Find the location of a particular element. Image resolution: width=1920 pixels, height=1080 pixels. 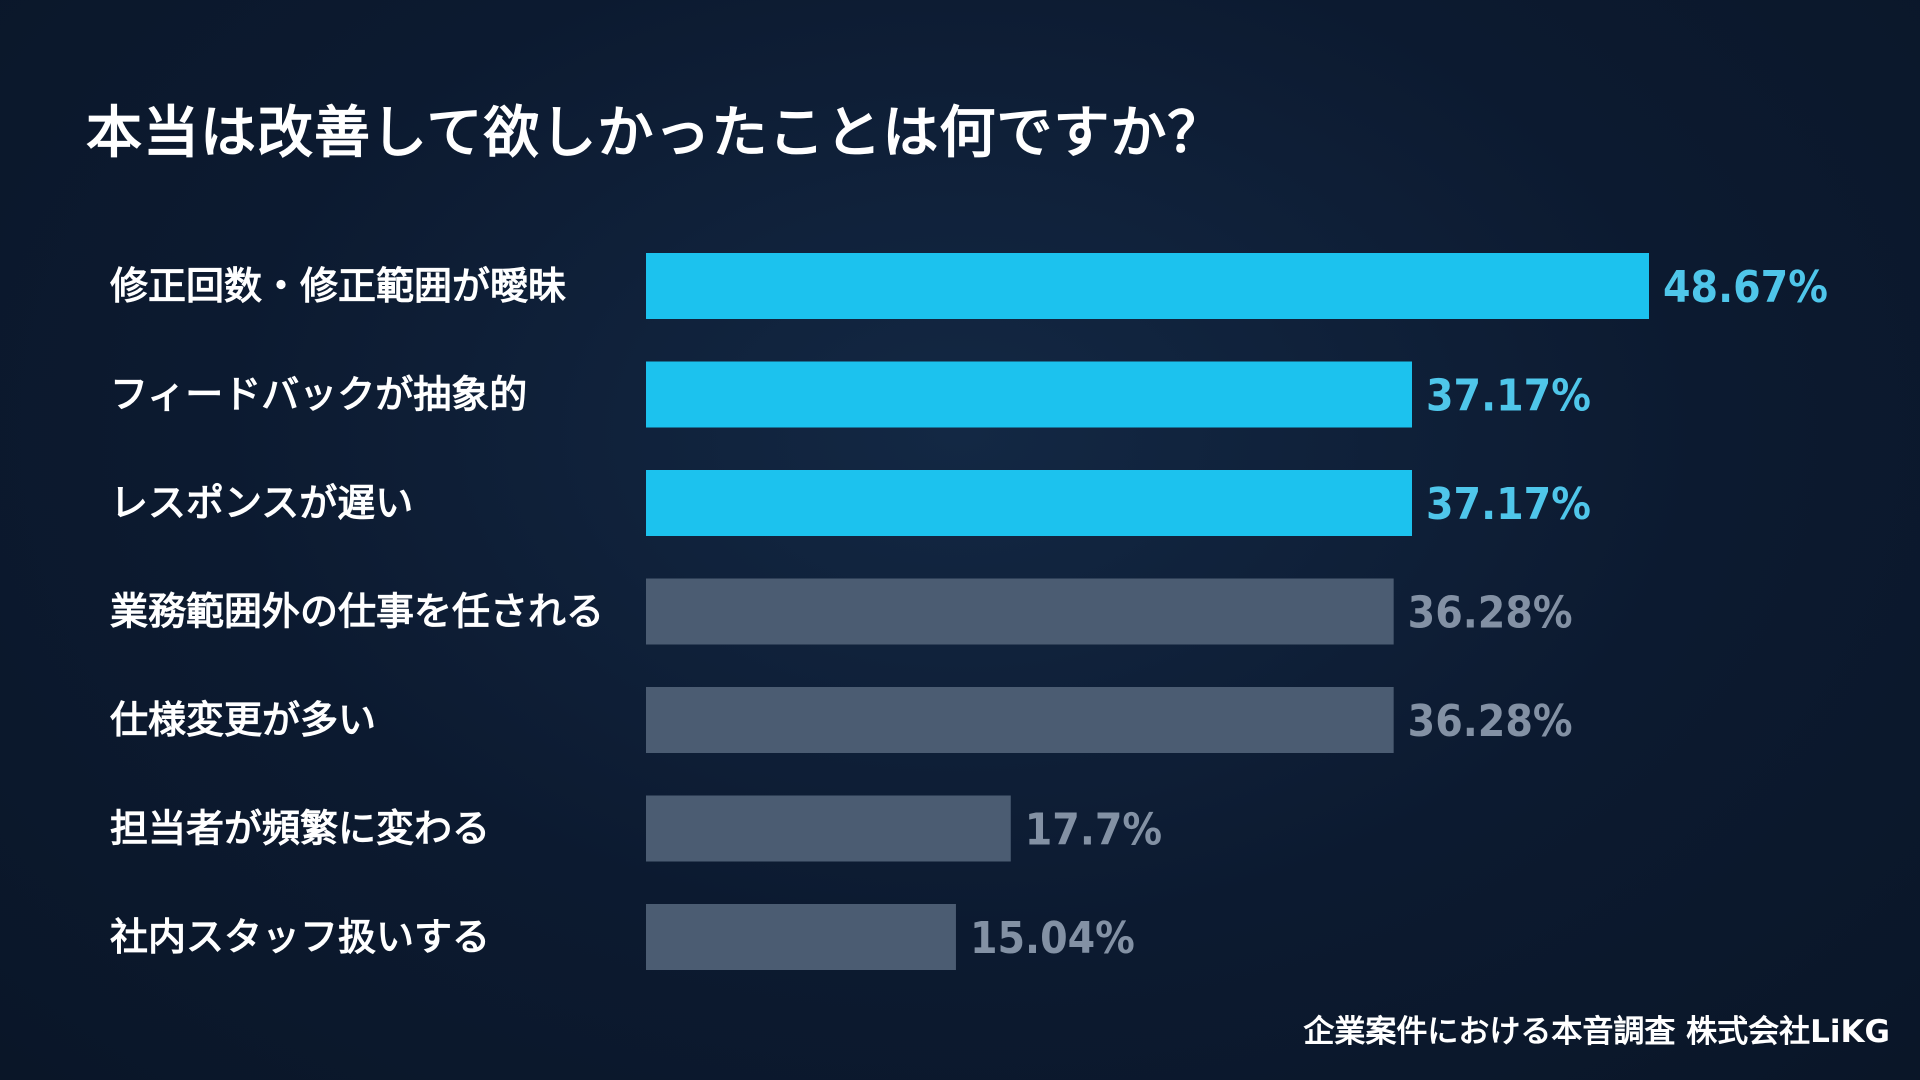

category-label: 仕様変更が多い is located at coordinates (243, 720).